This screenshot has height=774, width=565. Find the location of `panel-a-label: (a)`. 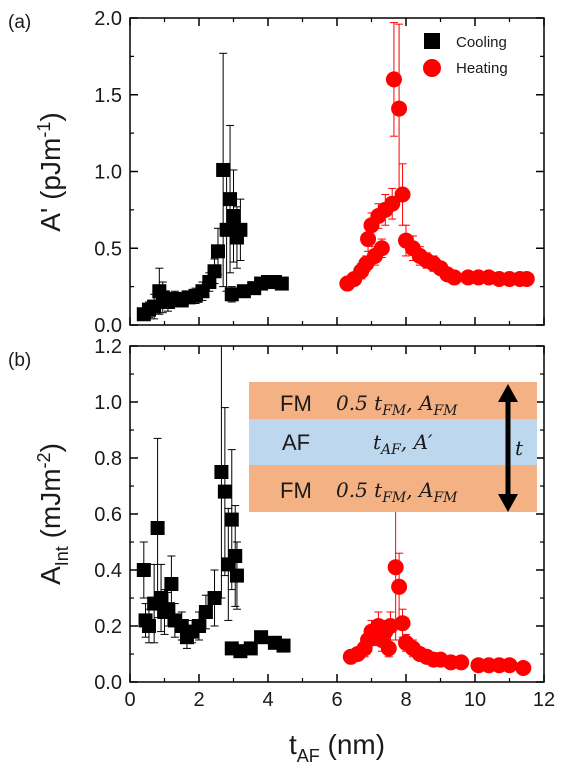

panel-a-label: (a) is located at coordinates (19, 22).